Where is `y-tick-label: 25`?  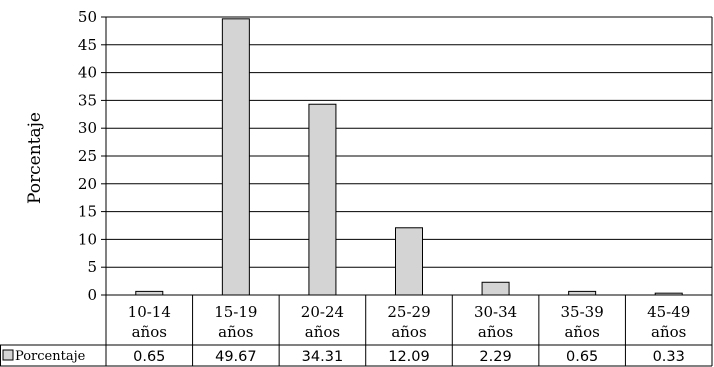 y-tick-label: 25 is located at coordinates (87, 156).